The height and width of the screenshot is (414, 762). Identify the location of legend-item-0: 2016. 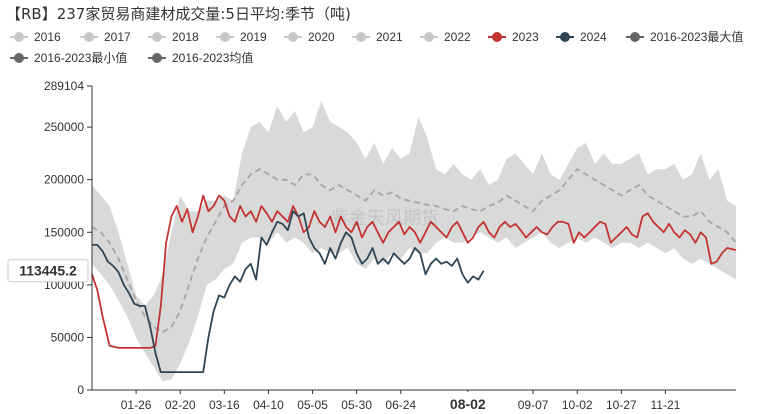
(35, 37).